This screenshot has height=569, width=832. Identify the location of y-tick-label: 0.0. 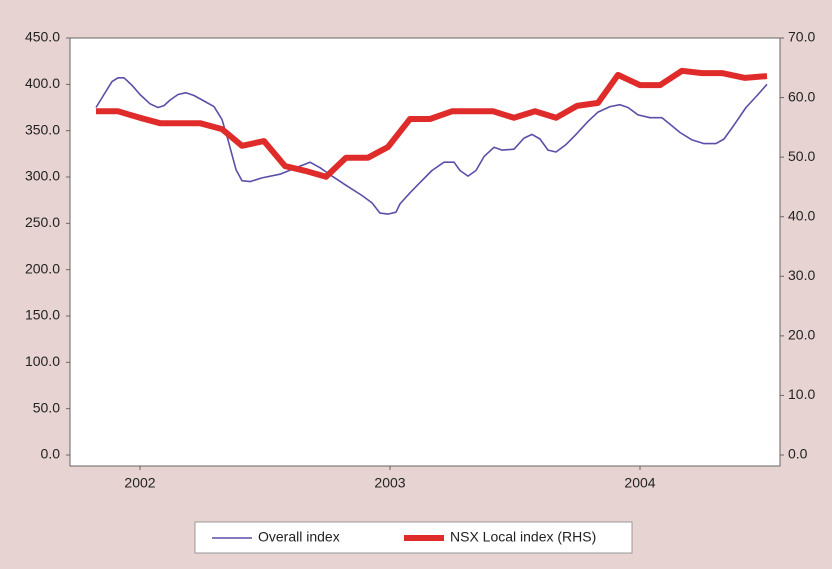
(51, 454).